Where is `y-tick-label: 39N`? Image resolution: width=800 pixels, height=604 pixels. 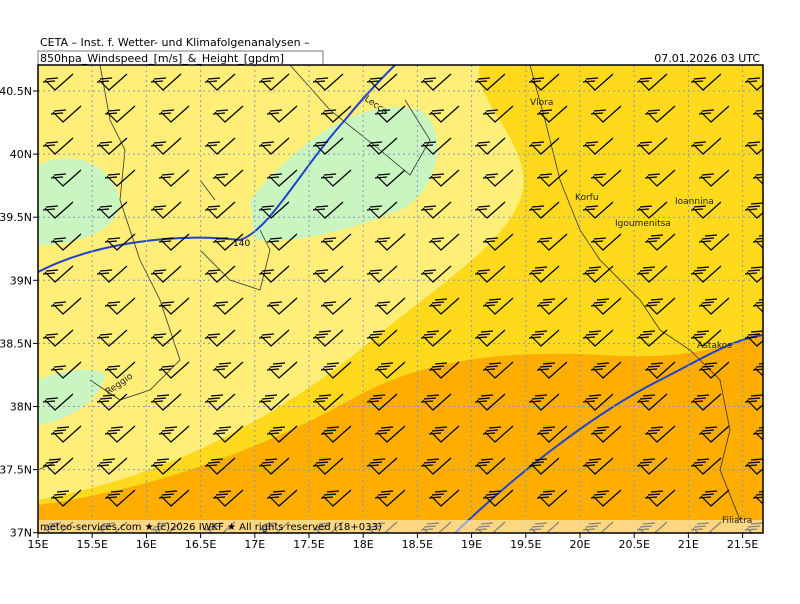 y-tick-label: 39N is located at coordinates (21, 280).